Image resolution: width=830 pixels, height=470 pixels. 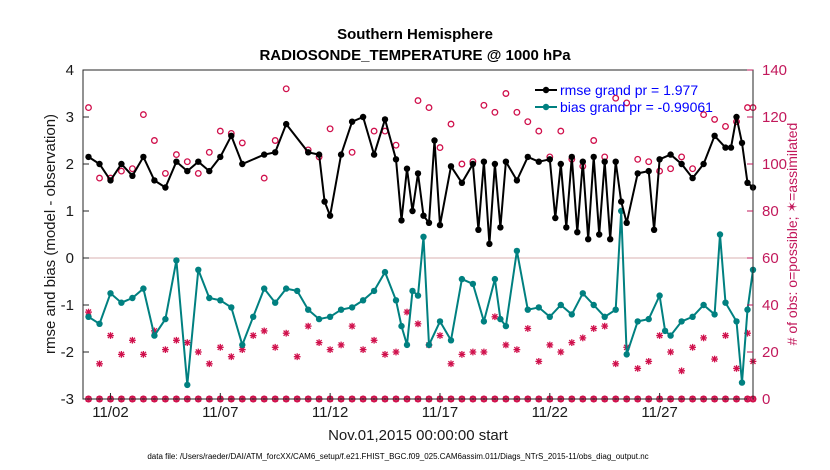 What do you see at coordinates (774, 70) in the screenshot?
I see `right-tick-label: 140` at bounding box center [774, 70].